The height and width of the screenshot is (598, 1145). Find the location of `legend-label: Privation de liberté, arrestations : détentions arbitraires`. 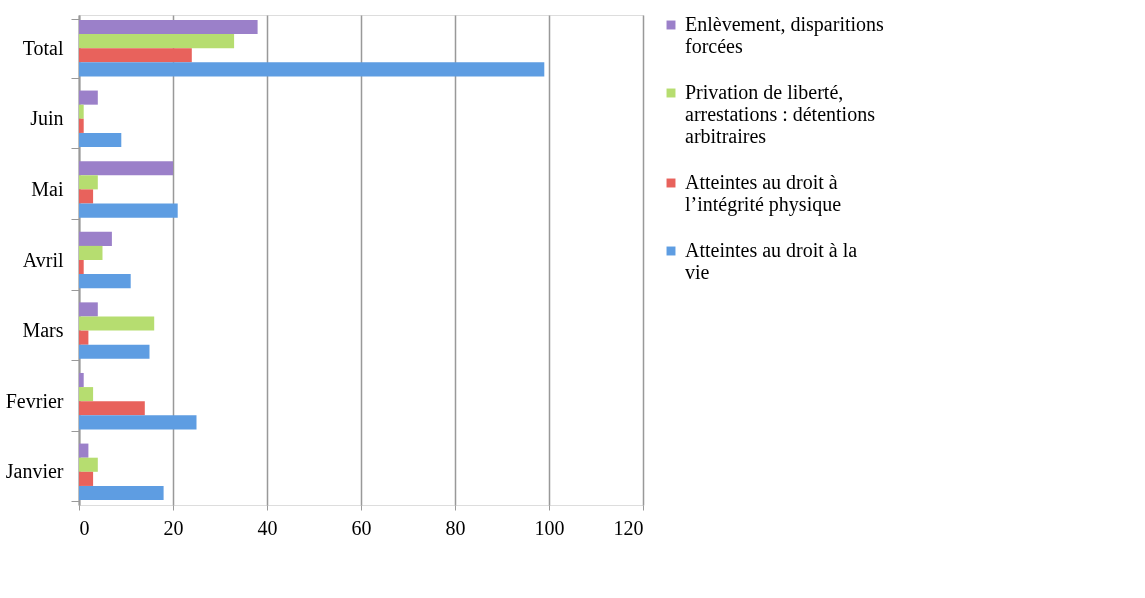

legend-label: Privation de liberté, arrestations : détentions arbitraires is located at coordinates (780, 114).